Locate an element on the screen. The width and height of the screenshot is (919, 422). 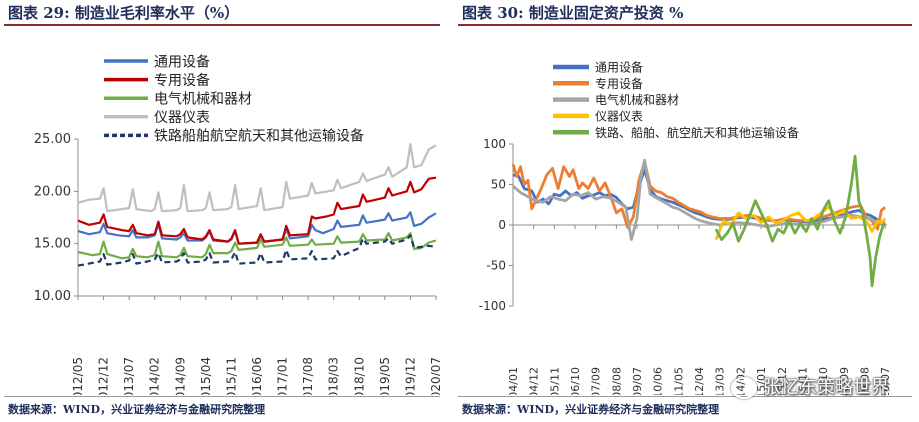
watermark: 张忆东策略世界 is located at coordinates (810, 386).